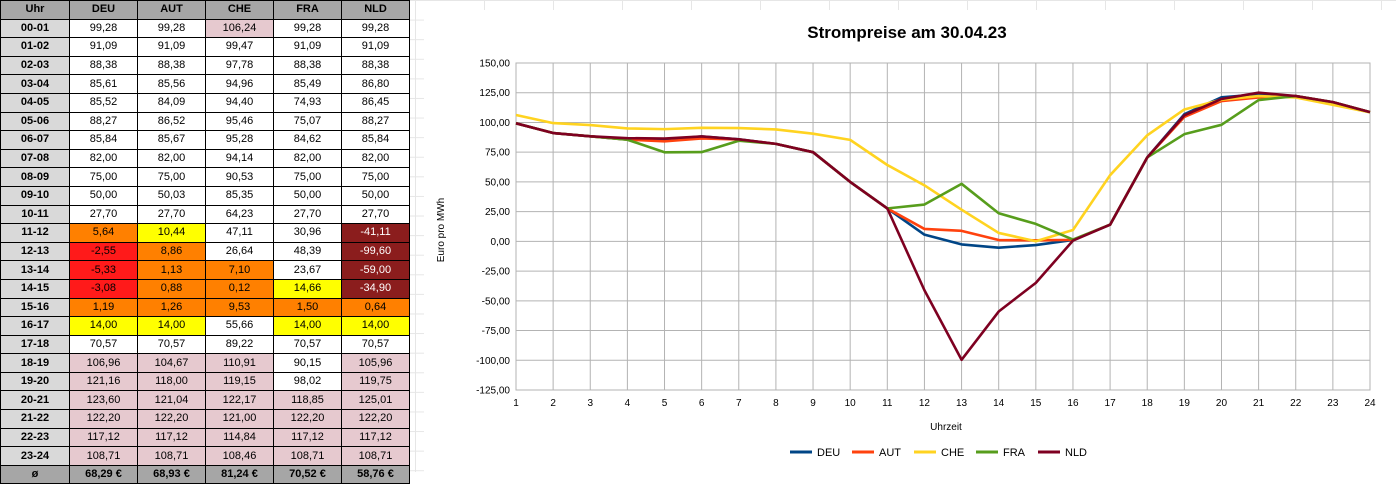 This screenshot has width=1396, height=484. I want to click on price-cell: 97,78, so click(239, 65).